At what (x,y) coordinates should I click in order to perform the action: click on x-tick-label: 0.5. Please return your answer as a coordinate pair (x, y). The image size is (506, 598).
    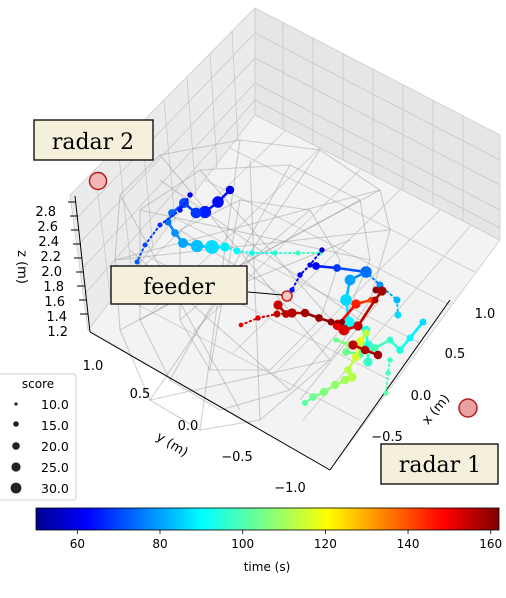
    Looking at the image, I should click on (455, 354).